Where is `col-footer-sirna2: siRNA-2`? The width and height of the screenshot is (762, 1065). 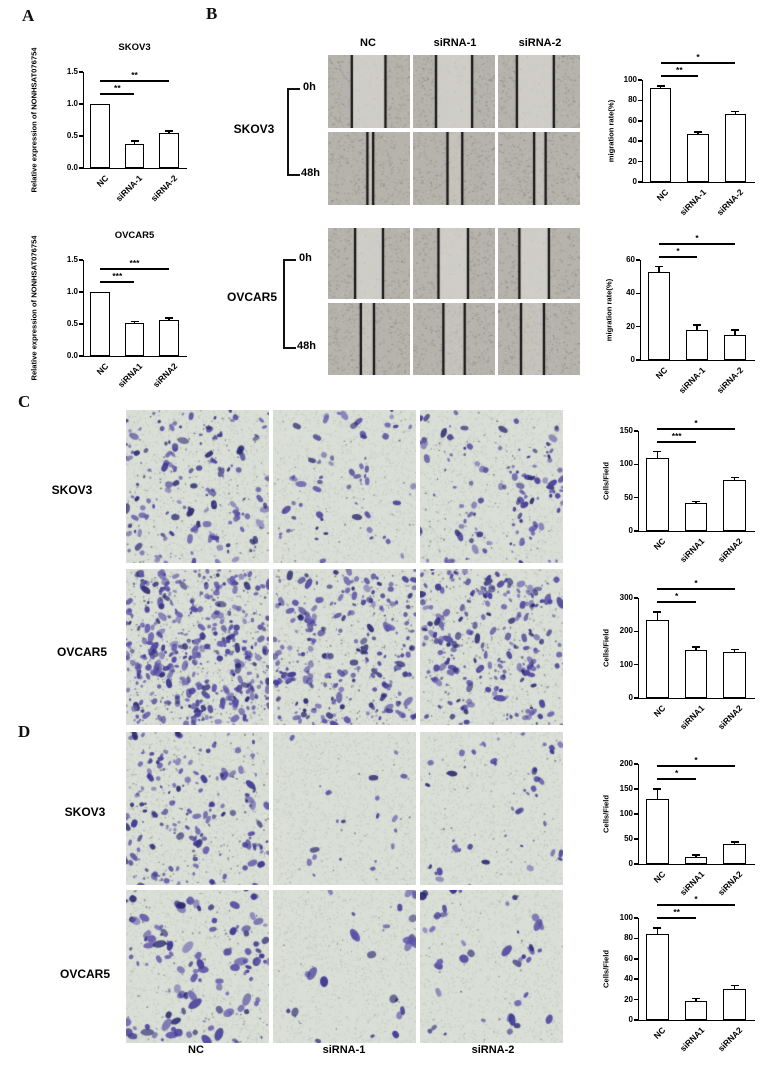
col-footer-sirna2: siRNA-2 is located at coordinates (493, 1050).